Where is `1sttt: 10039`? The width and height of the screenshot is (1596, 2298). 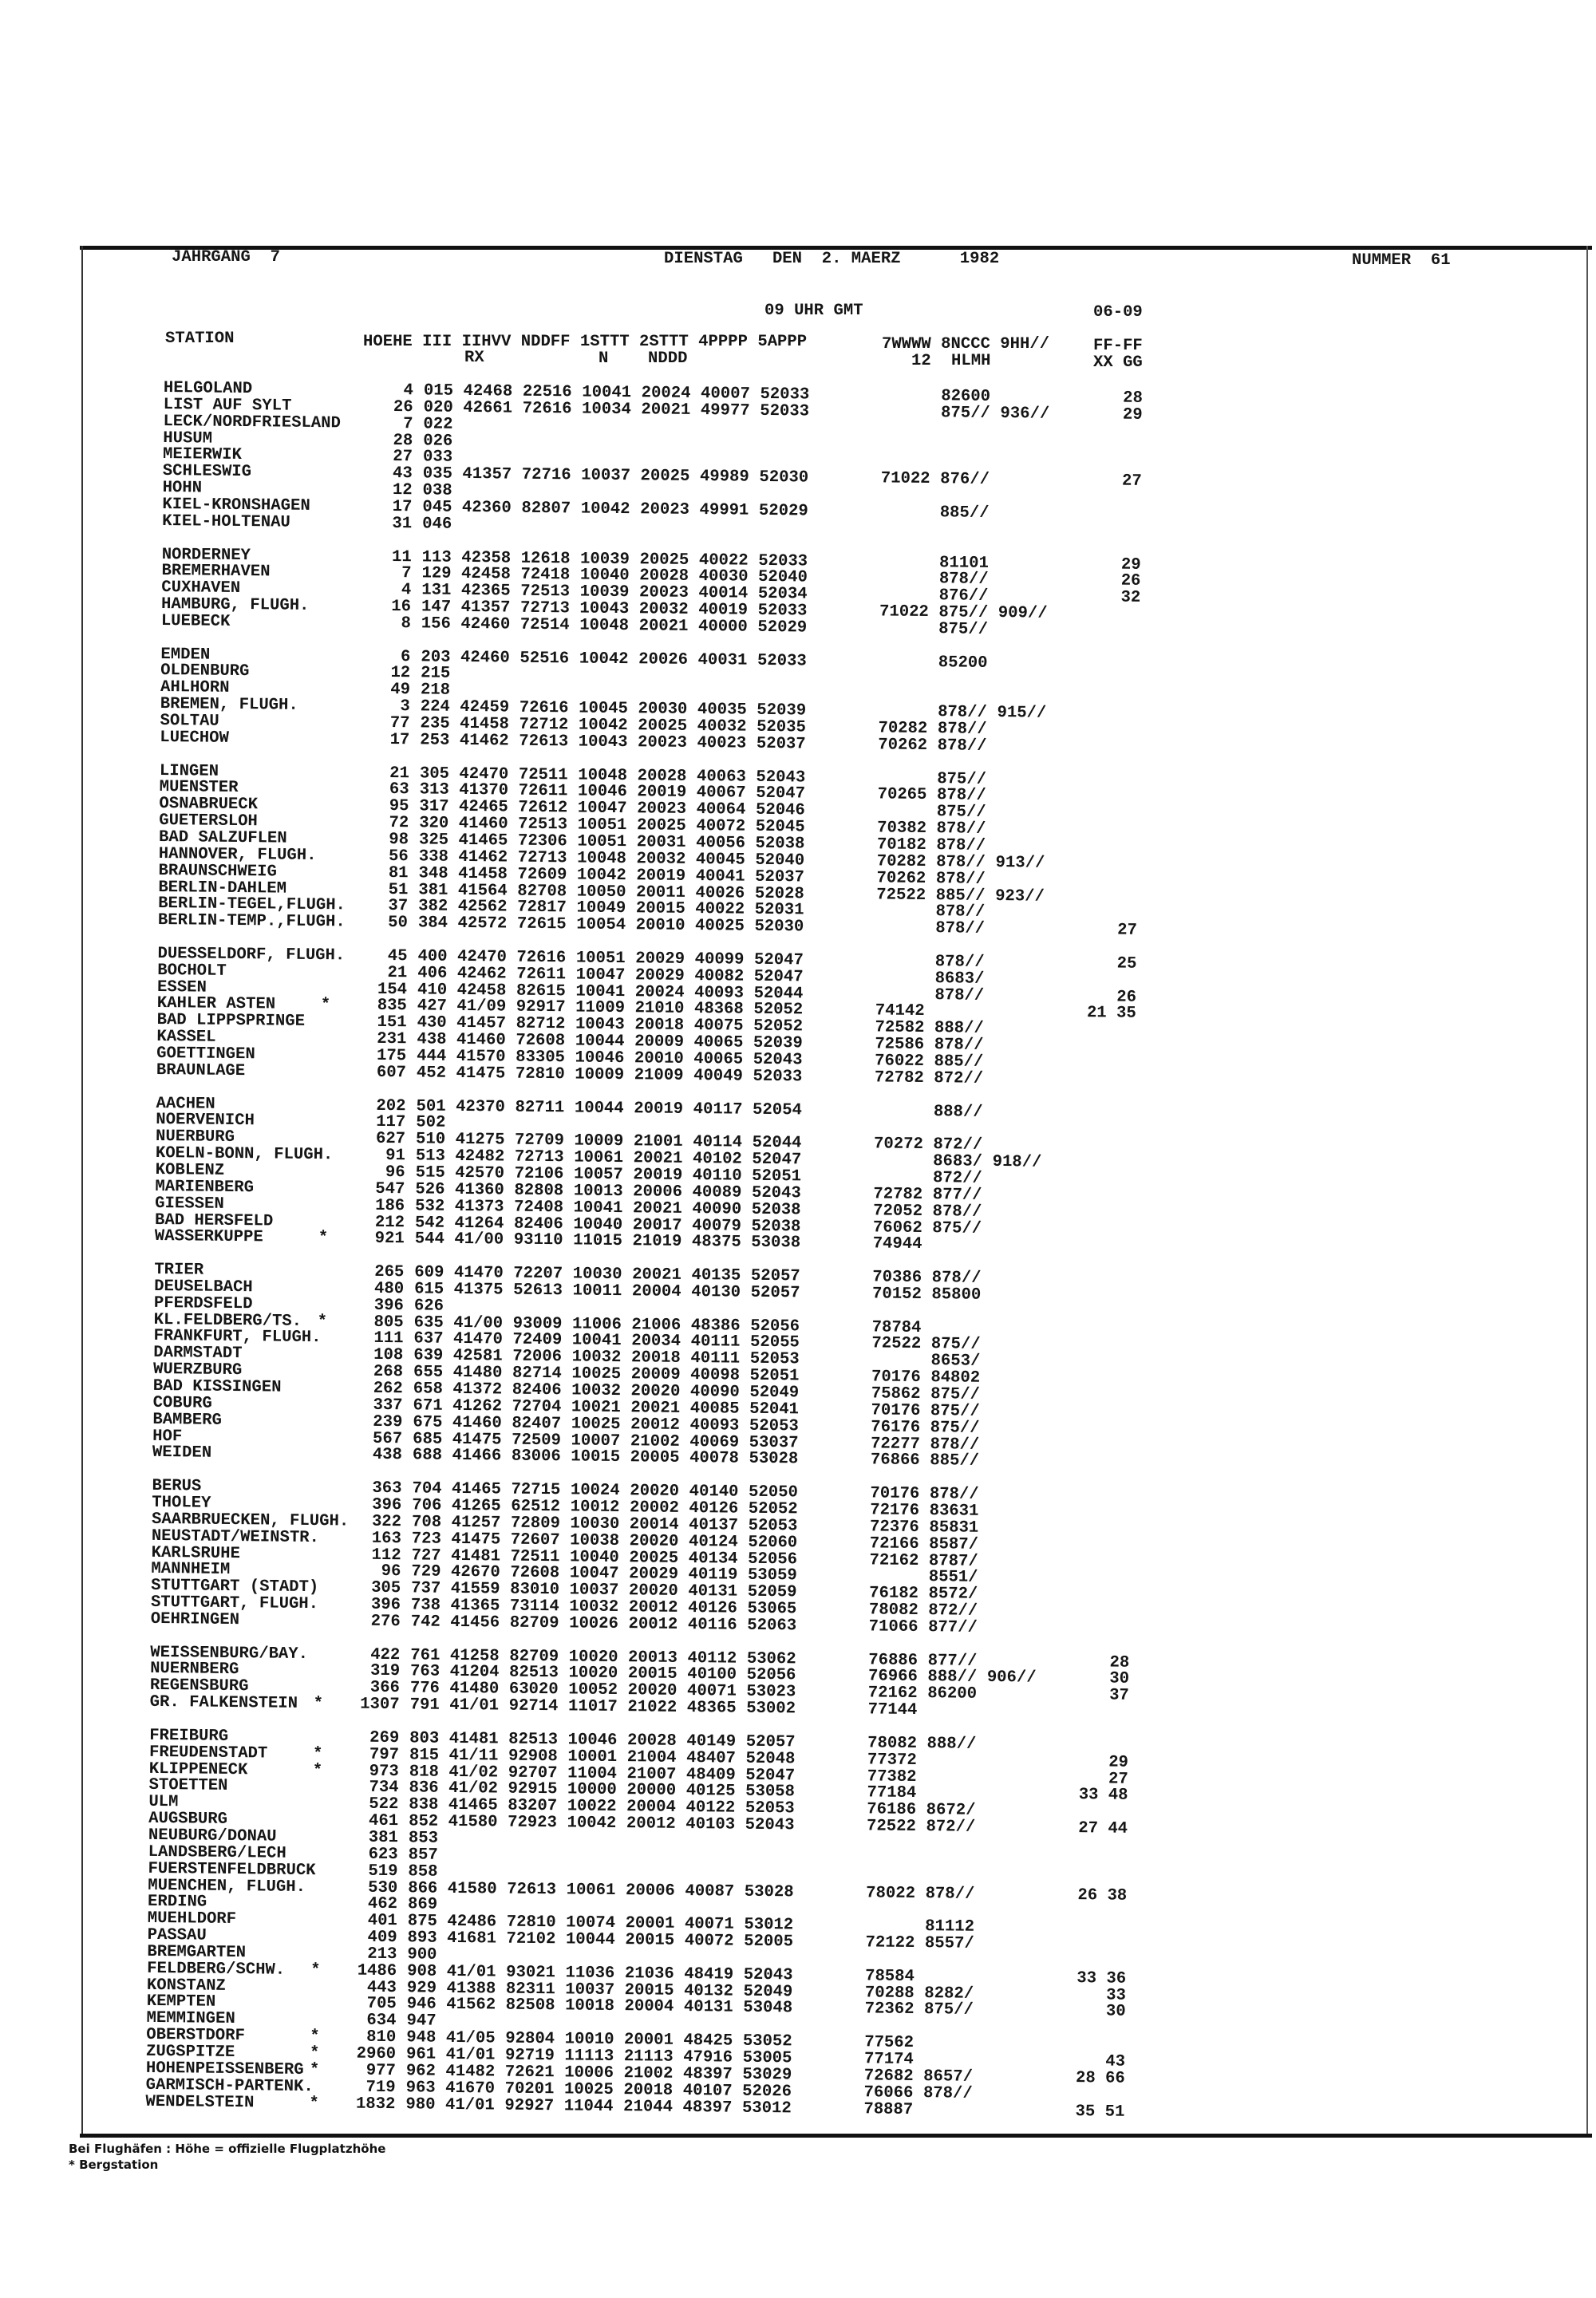 1sttt: 10039 is located at coordinates (604, 592).